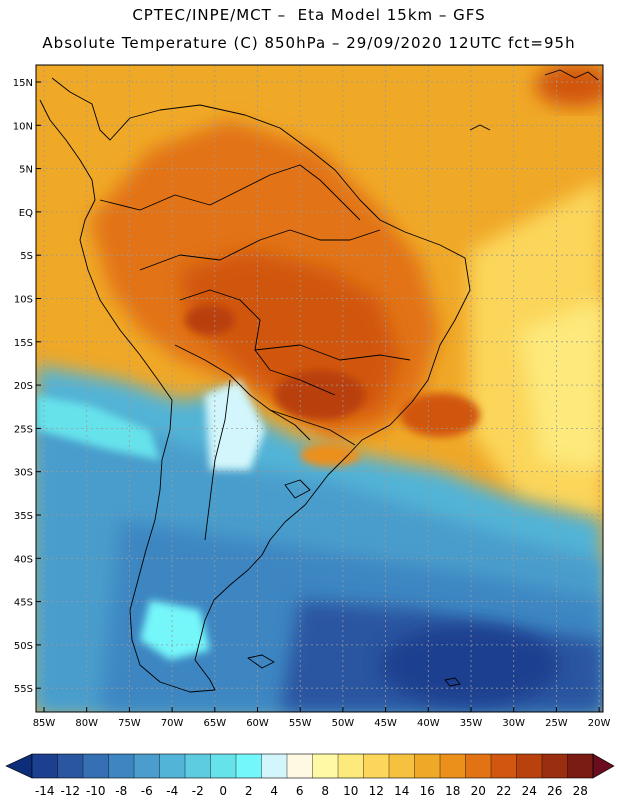  What do you see at coordinates (376, 791) in the screenshot?
I see `colorbar-label: 12` at bounding box center [376, 791].